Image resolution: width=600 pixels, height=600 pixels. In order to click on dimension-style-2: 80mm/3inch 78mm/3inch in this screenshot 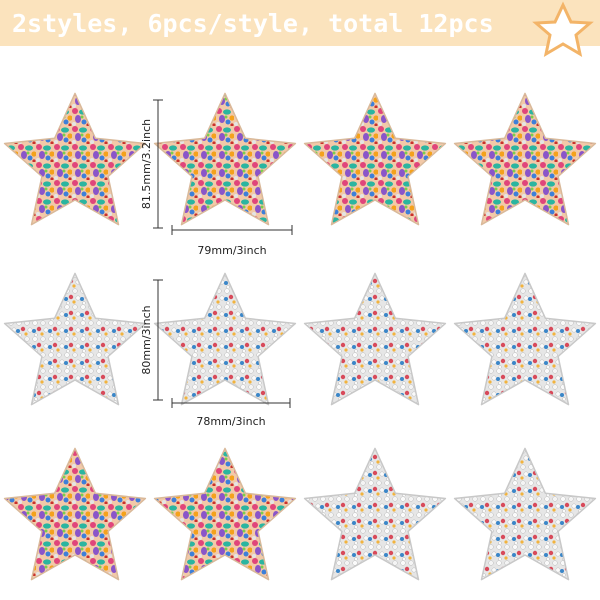, I will do `click(215, 353)`.